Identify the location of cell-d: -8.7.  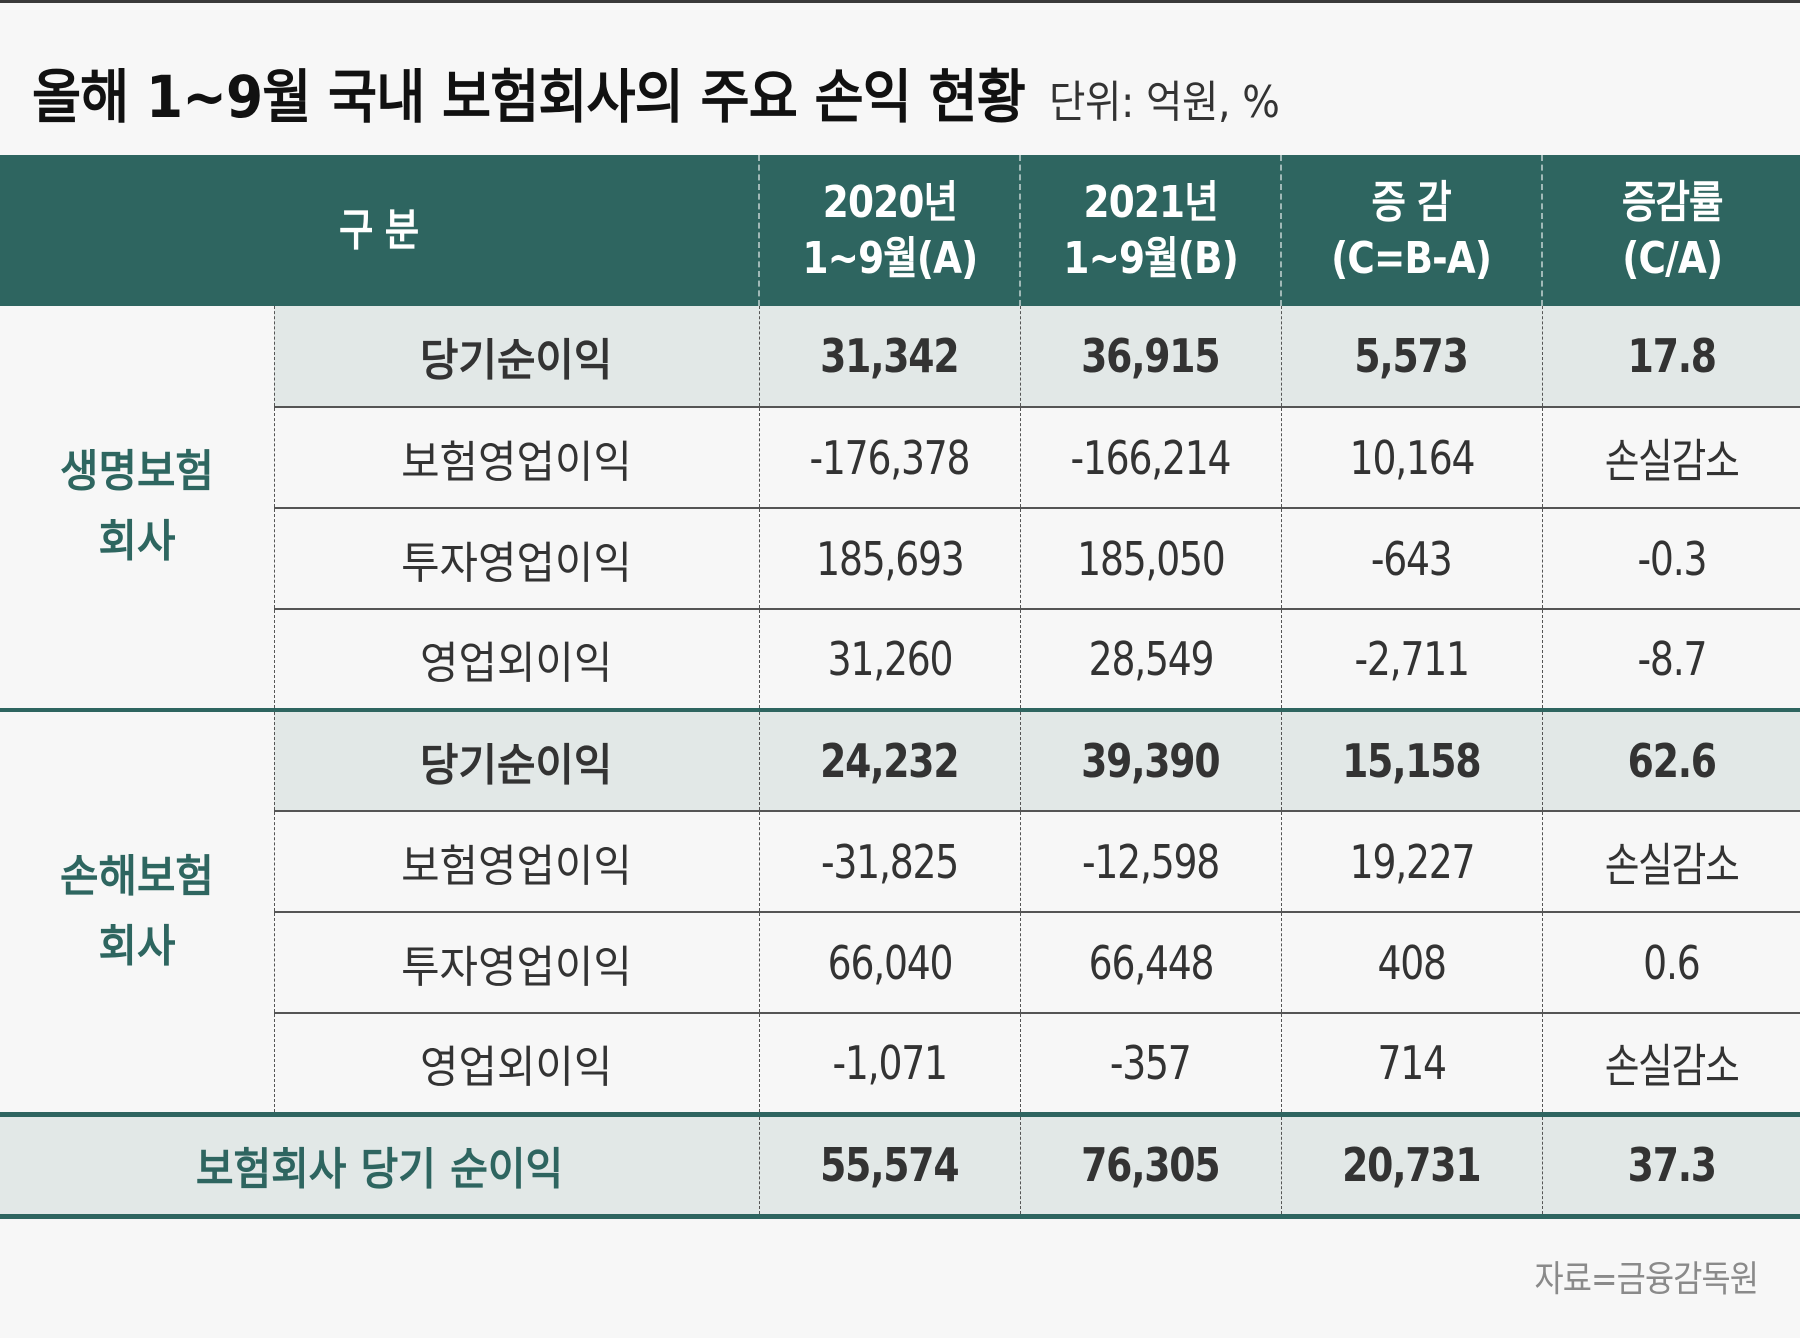
(1670, 659).